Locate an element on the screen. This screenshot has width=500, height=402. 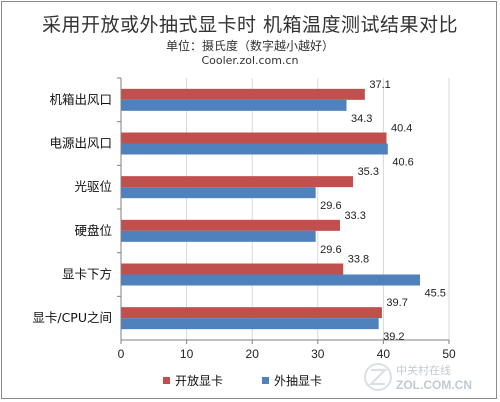
x-tick-label: 0 is located at coordinates (121, 354).